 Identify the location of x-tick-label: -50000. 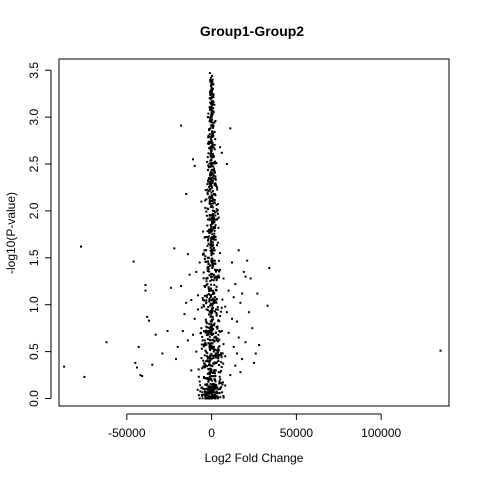
(127, 433).